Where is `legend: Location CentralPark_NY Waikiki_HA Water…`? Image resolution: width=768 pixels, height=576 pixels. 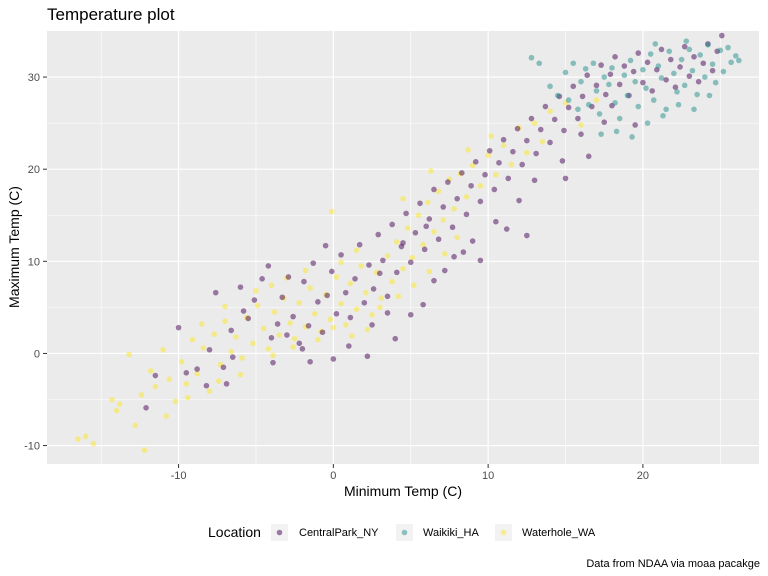 legend: Location CentralPark_NY Waikiki_HA Water… is located at coordinates (402, 532).